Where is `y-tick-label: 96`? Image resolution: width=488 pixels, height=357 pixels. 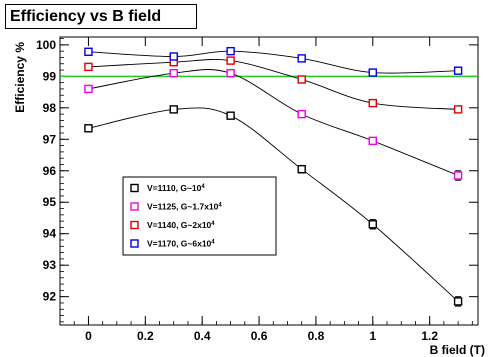 y-tick-label: 96 is located at coordinates (50, 171).